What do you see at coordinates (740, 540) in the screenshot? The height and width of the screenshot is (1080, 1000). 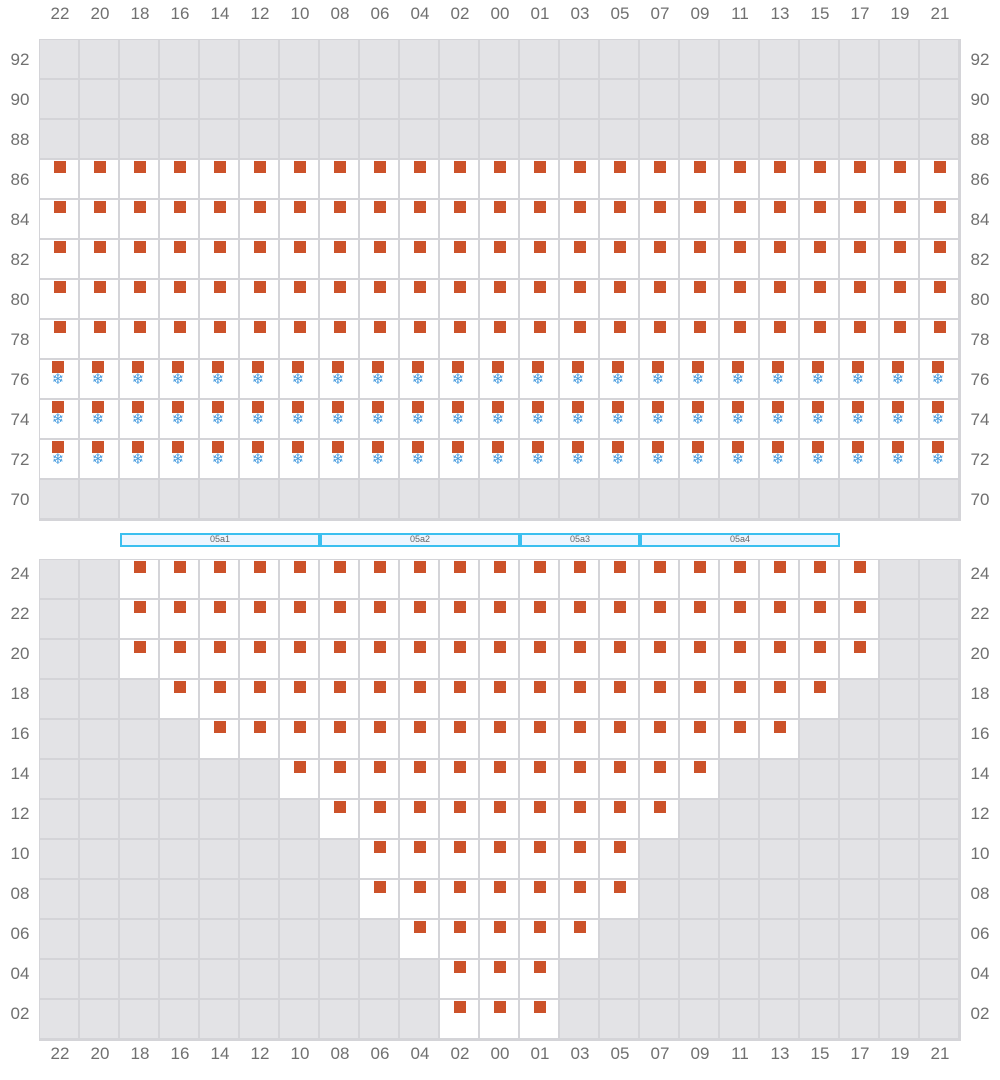 I see `zone-05a4: 05a4` at bounding box center [740, 540].